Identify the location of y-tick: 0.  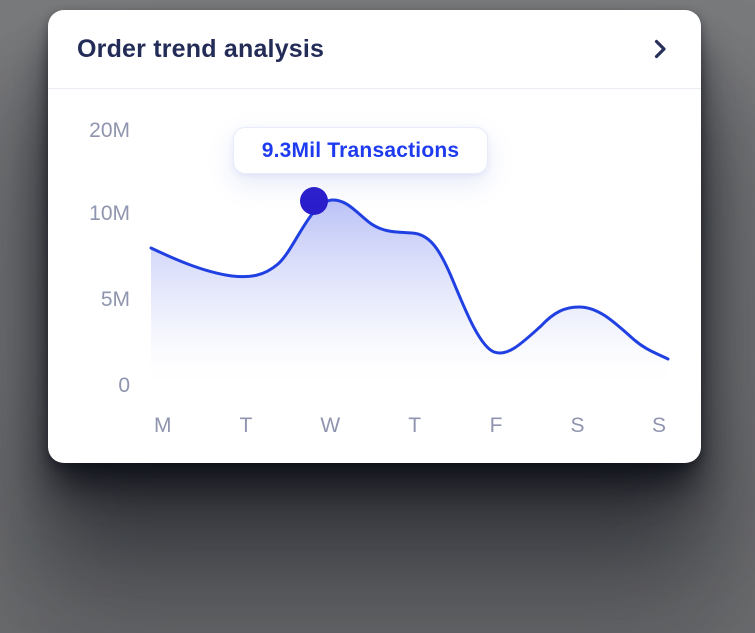
(124, 385).